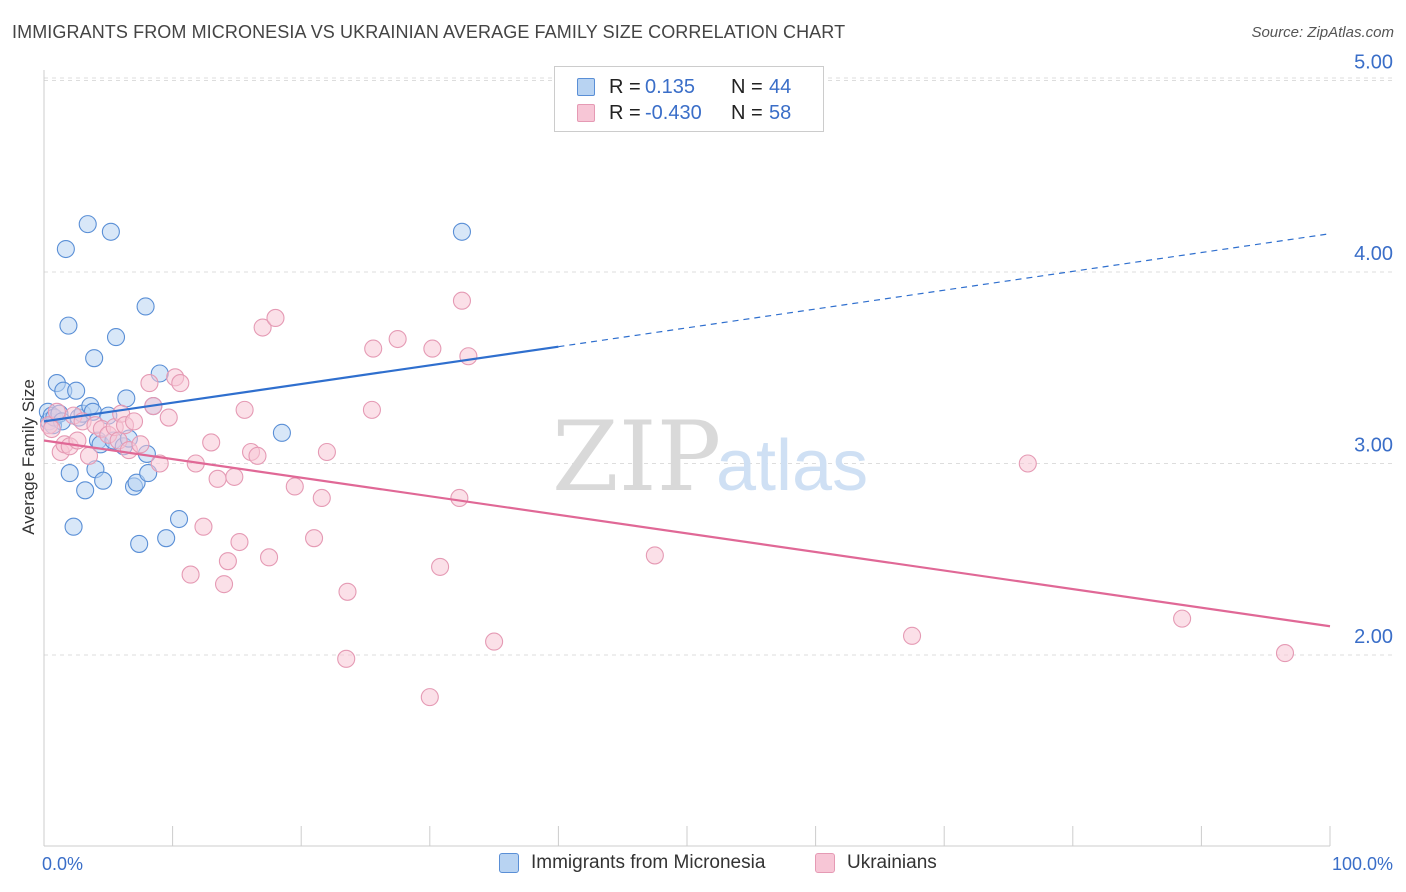  I want to click on legend-item-micronesia: Immigrants from Micronesia, so click(632, 863).